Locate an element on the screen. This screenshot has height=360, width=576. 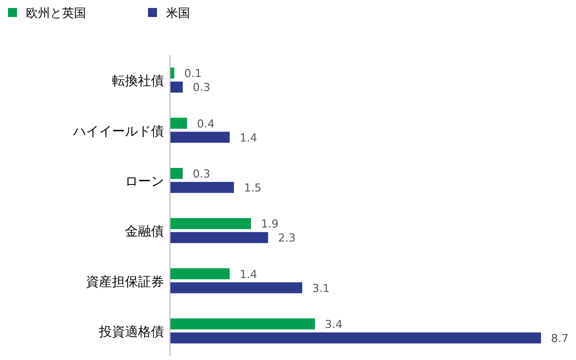
y-tick-label: 投資適格債 is located at coordinates (131, 332).